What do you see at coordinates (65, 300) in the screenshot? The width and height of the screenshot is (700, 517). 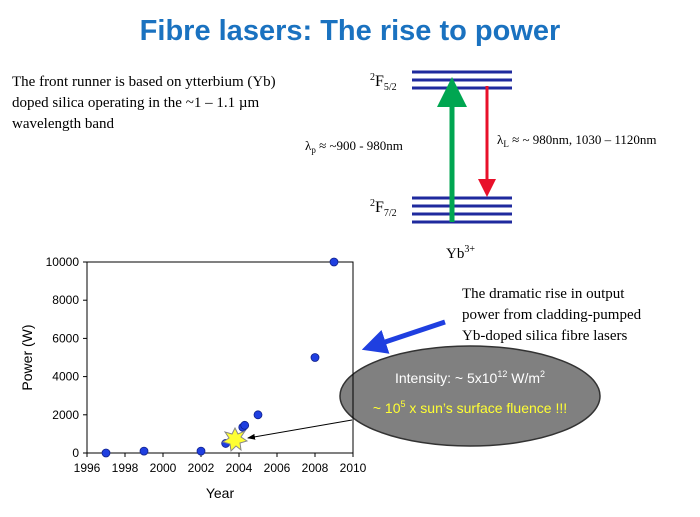 I see `y-tick-label: 8000` at bounding box center [65, 300].